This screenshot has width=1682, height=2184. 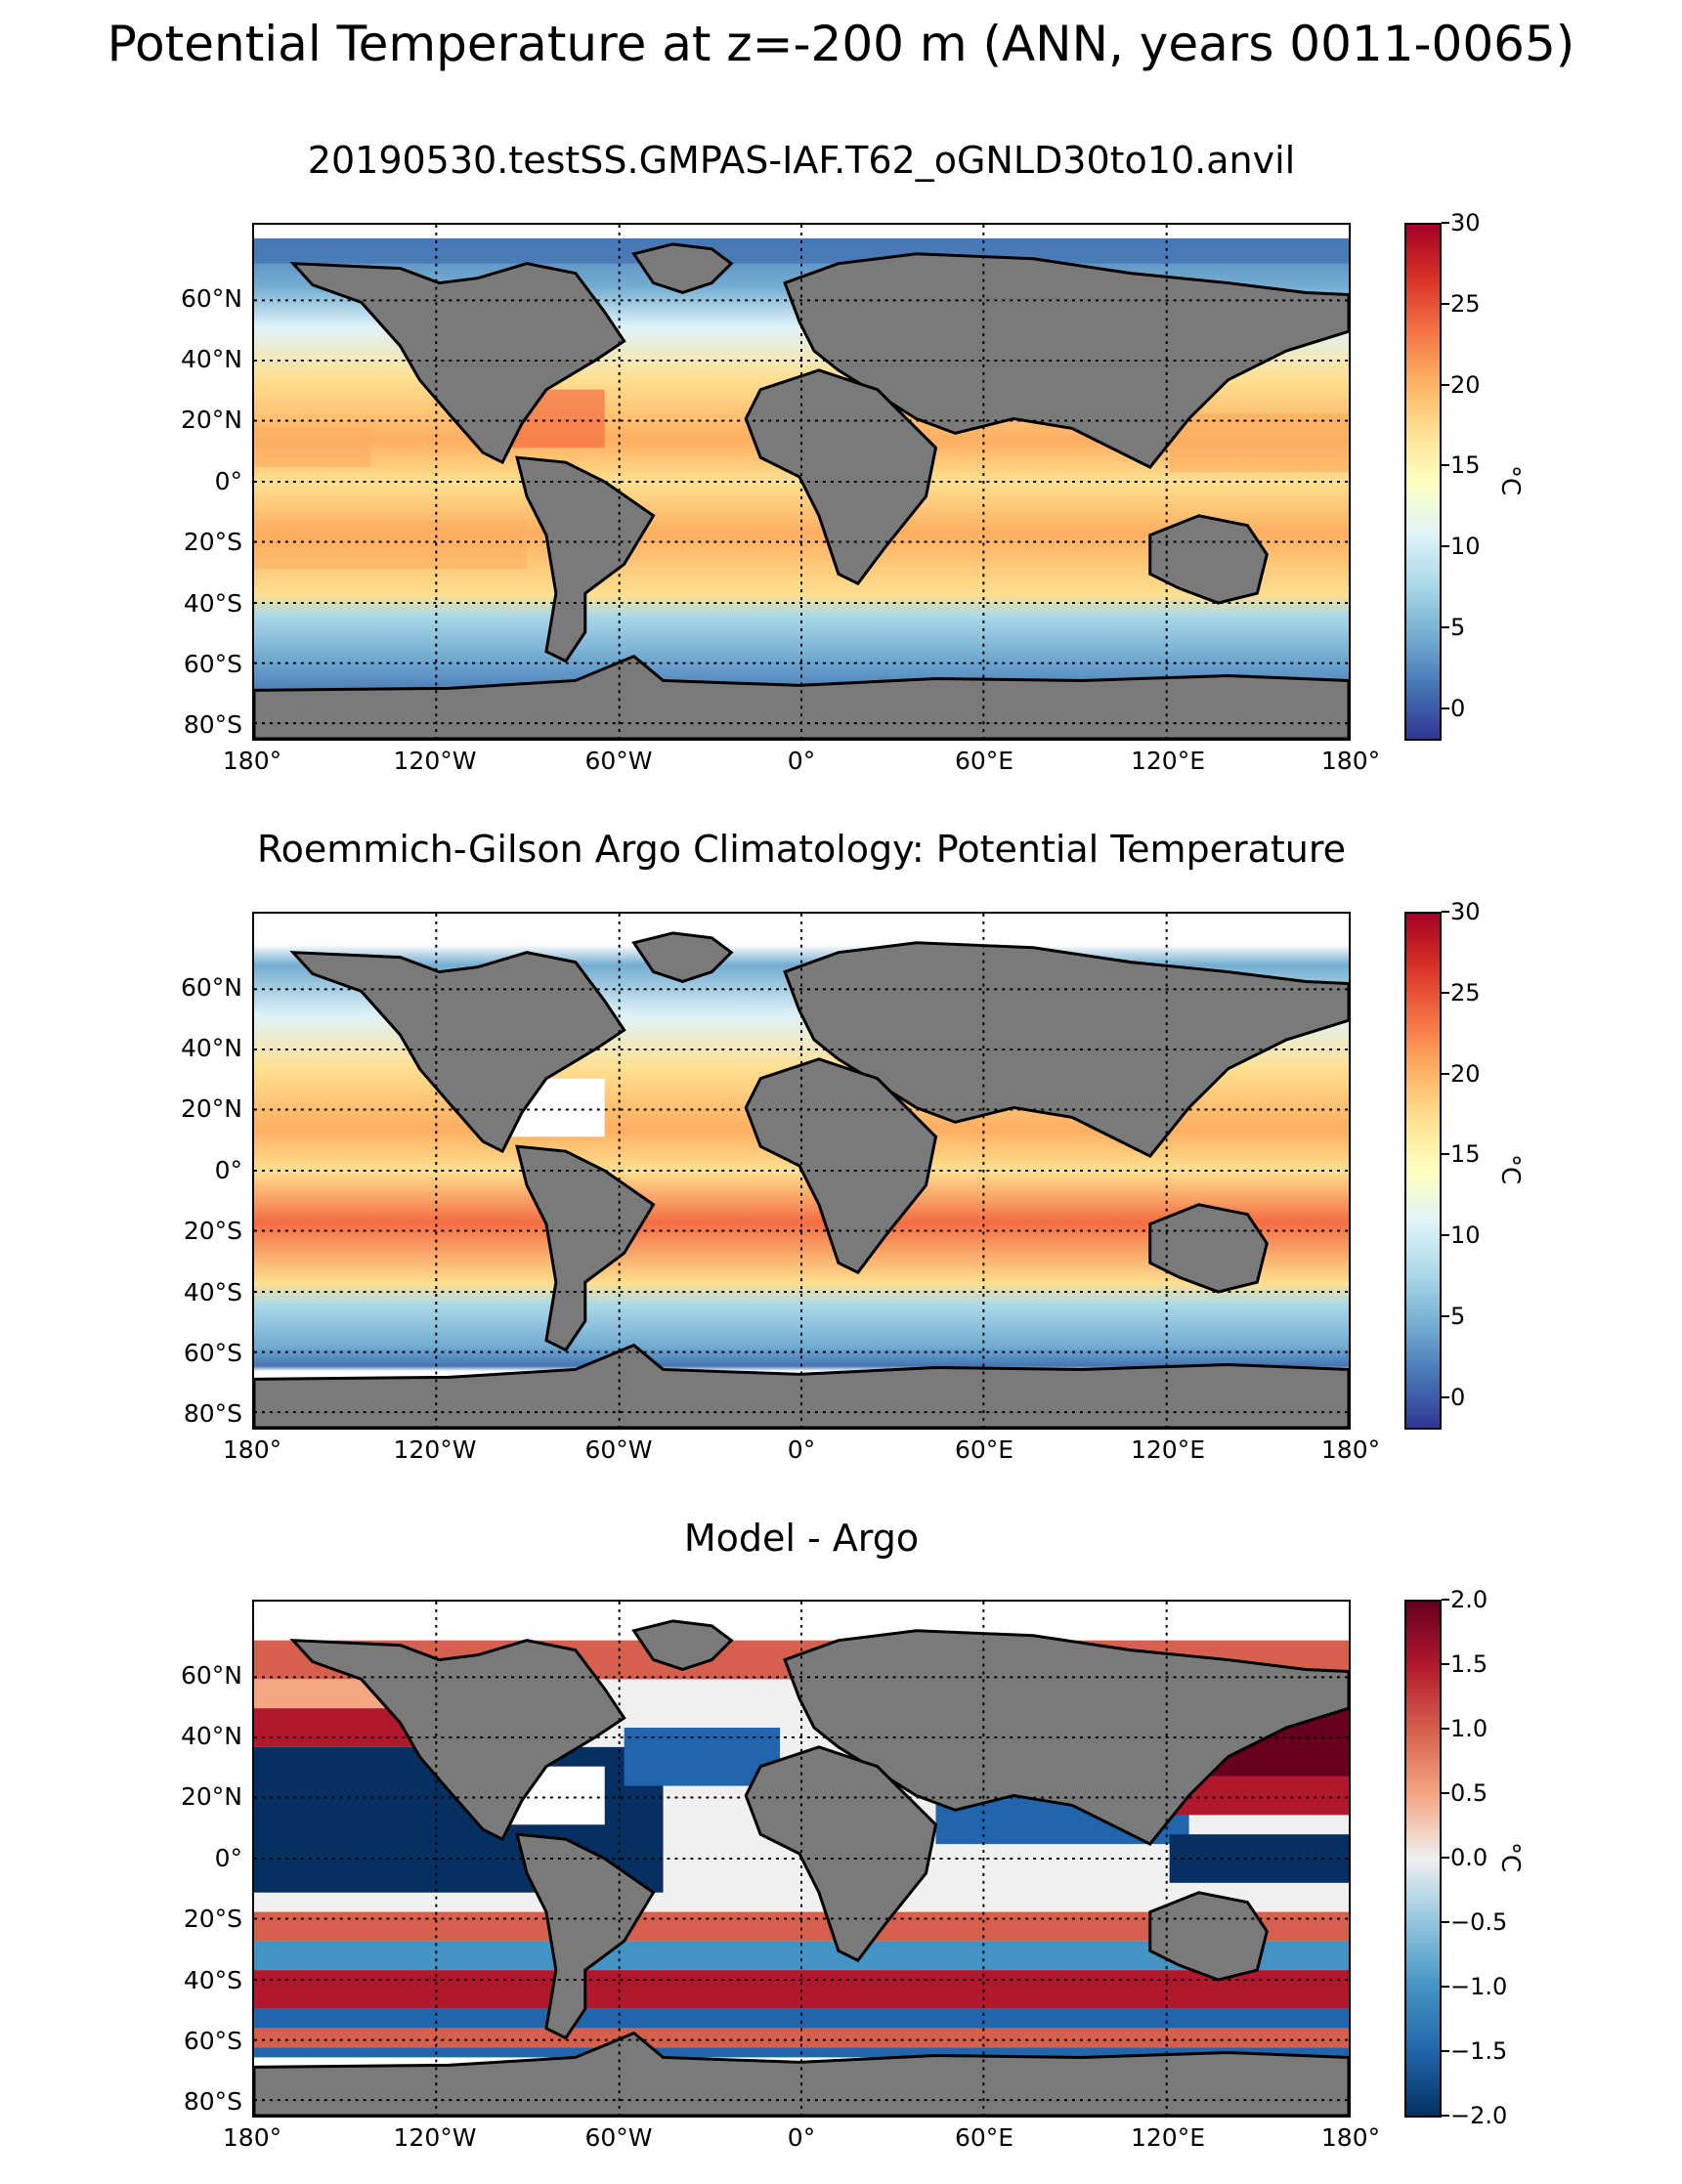 What do you see at coordinates (1465, 1154) in the screenshot?
I see `colorbar-tick-label: 15` at bounding box center [1465, 1154].